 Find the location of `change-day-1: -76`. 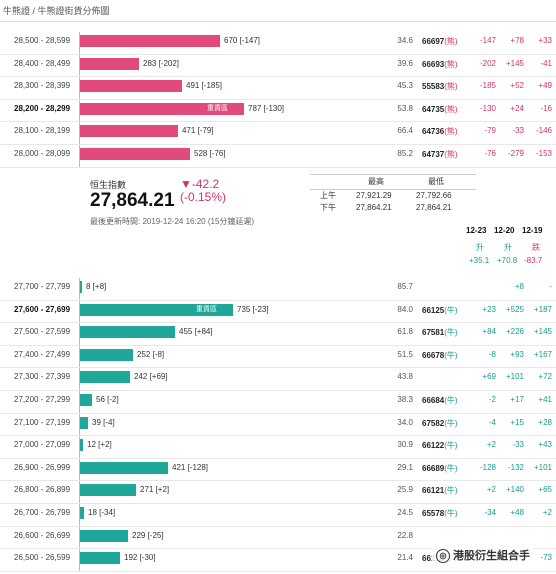

change-day-1: -76 is located at coordinates (490, 153).